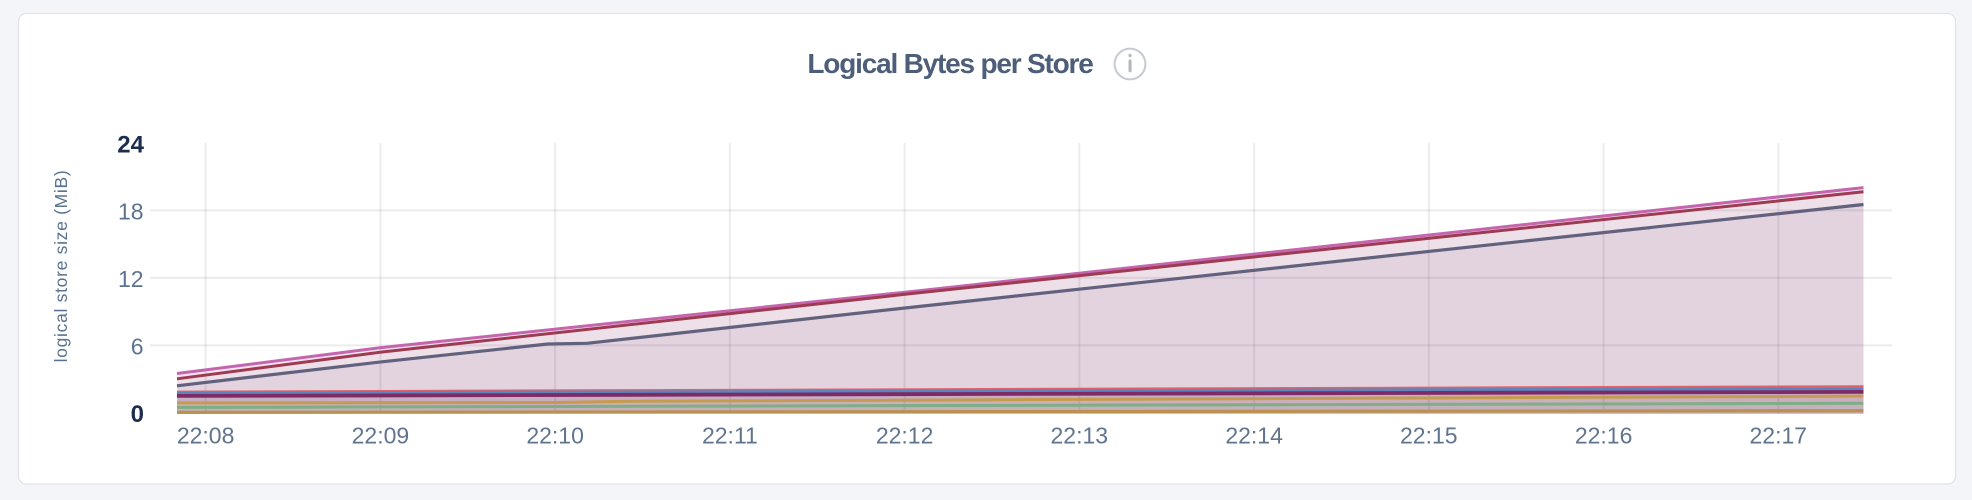  What do you see at coordinates (130, 144) in the screenshot?
I see `svg-text: 24` at bounding box center [130, 144].